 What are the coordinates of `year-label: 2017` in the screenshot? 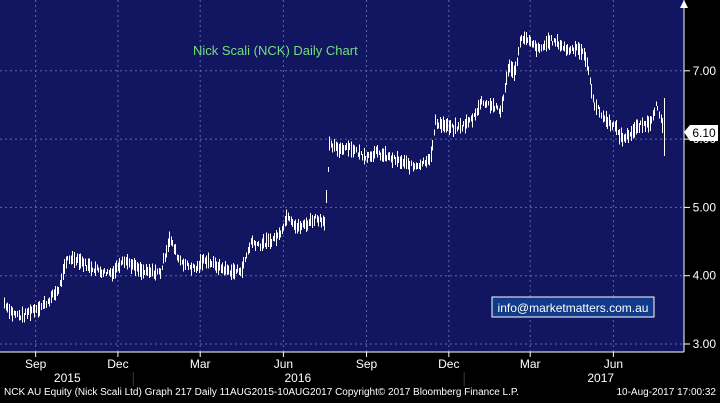 It's located at (600, 378).